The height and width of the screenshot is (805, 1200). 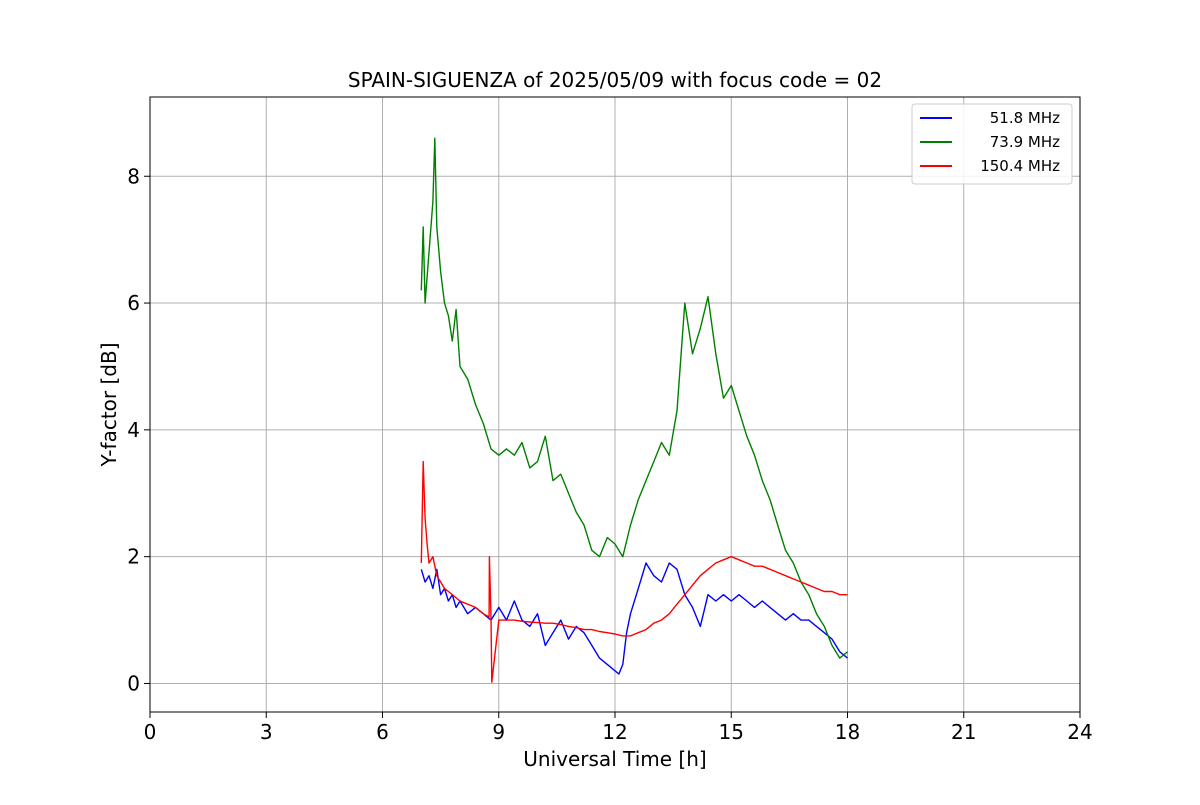 I want to click on y-tick-label: 4, so click(x=133, y=430).